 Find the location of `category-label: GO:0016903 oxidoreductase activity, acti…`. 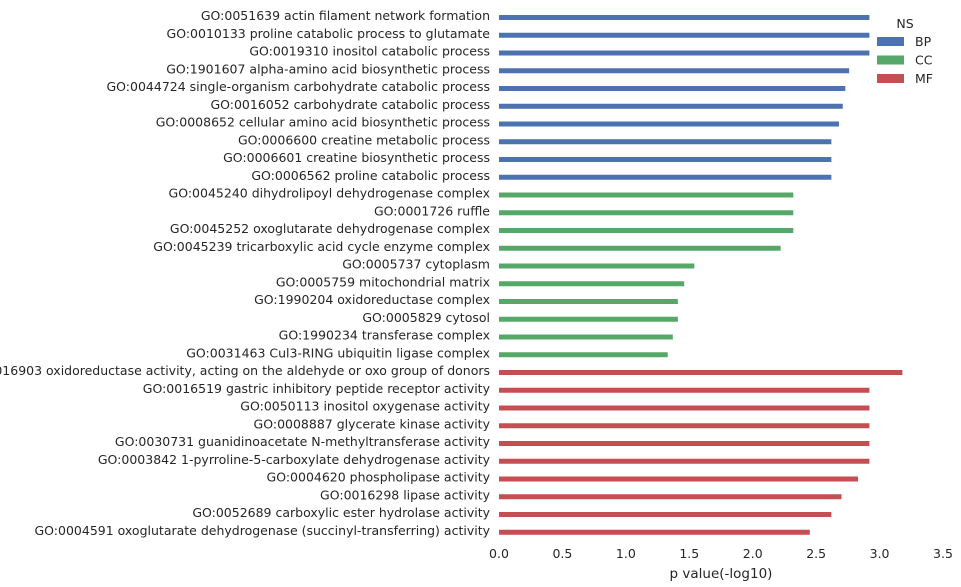

category-label: GO:0016903 oxidoreductase activity, acti… is located at coordinates (245, 370).